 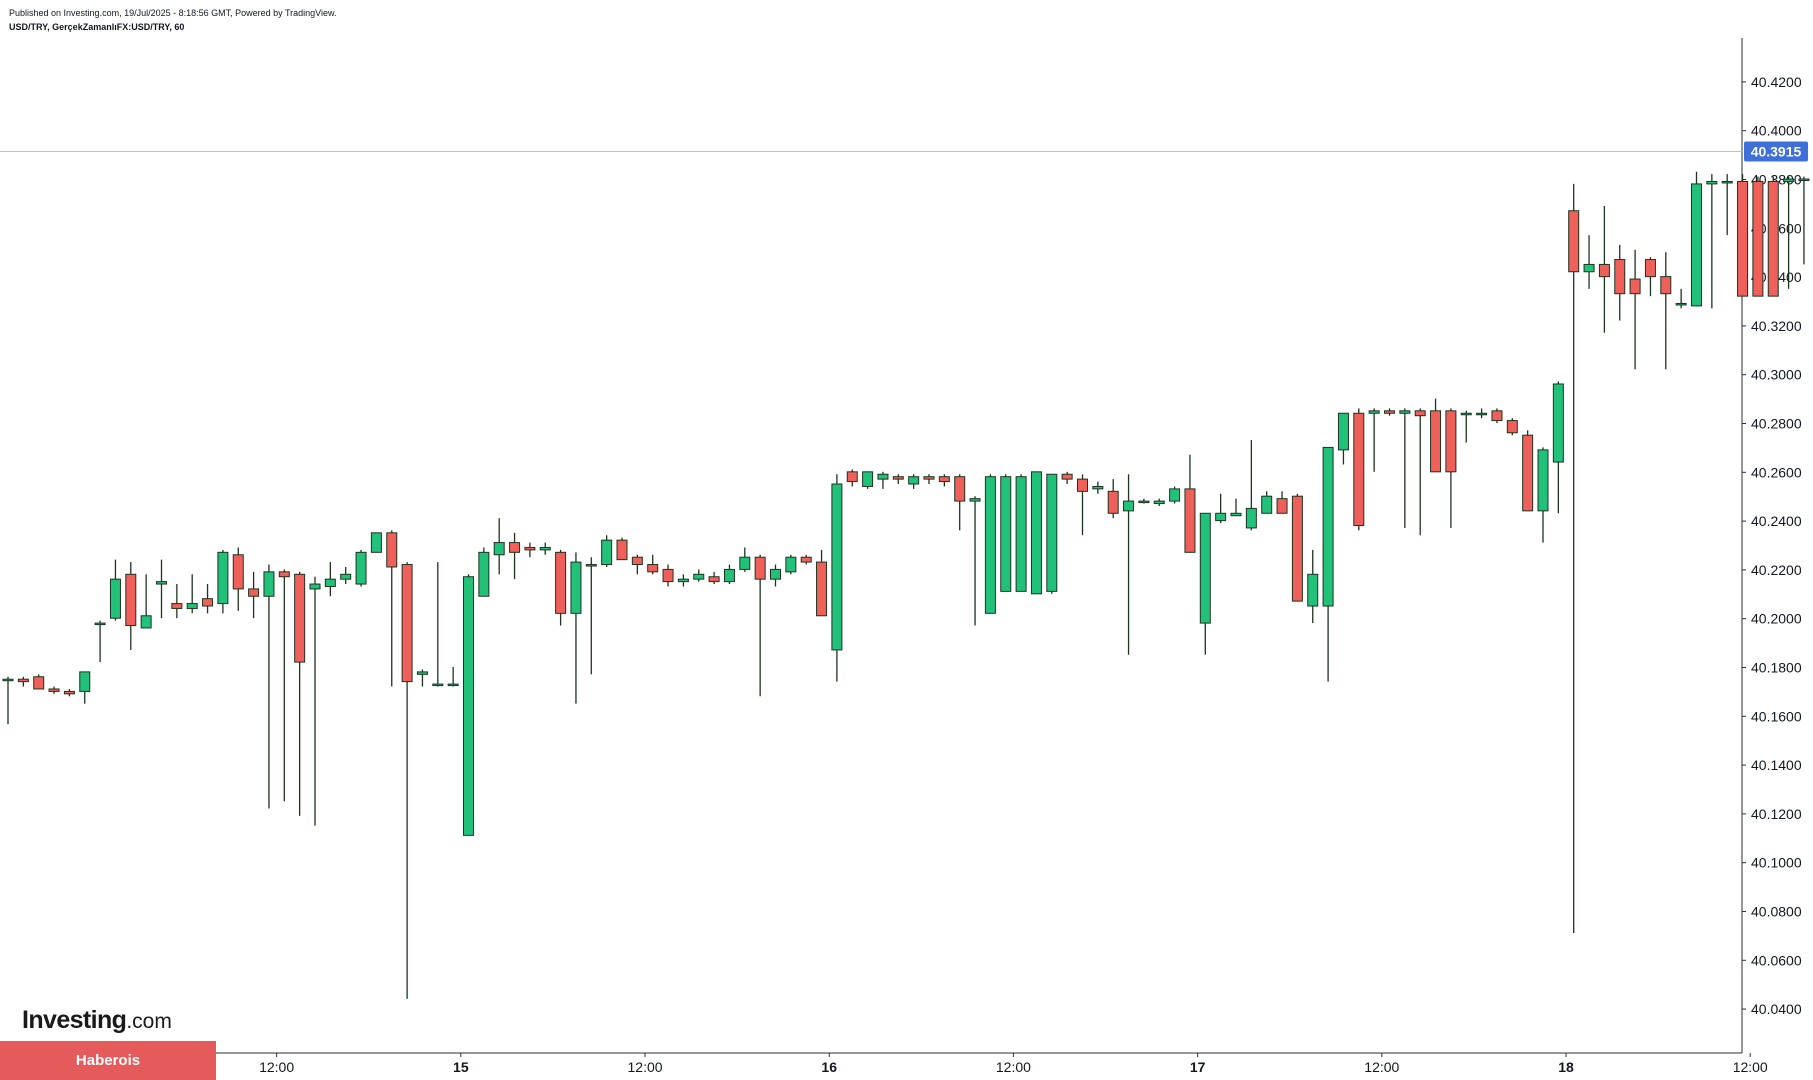 I want to click on y-tick-label: 40.0800, so click(x=1776, y=911).